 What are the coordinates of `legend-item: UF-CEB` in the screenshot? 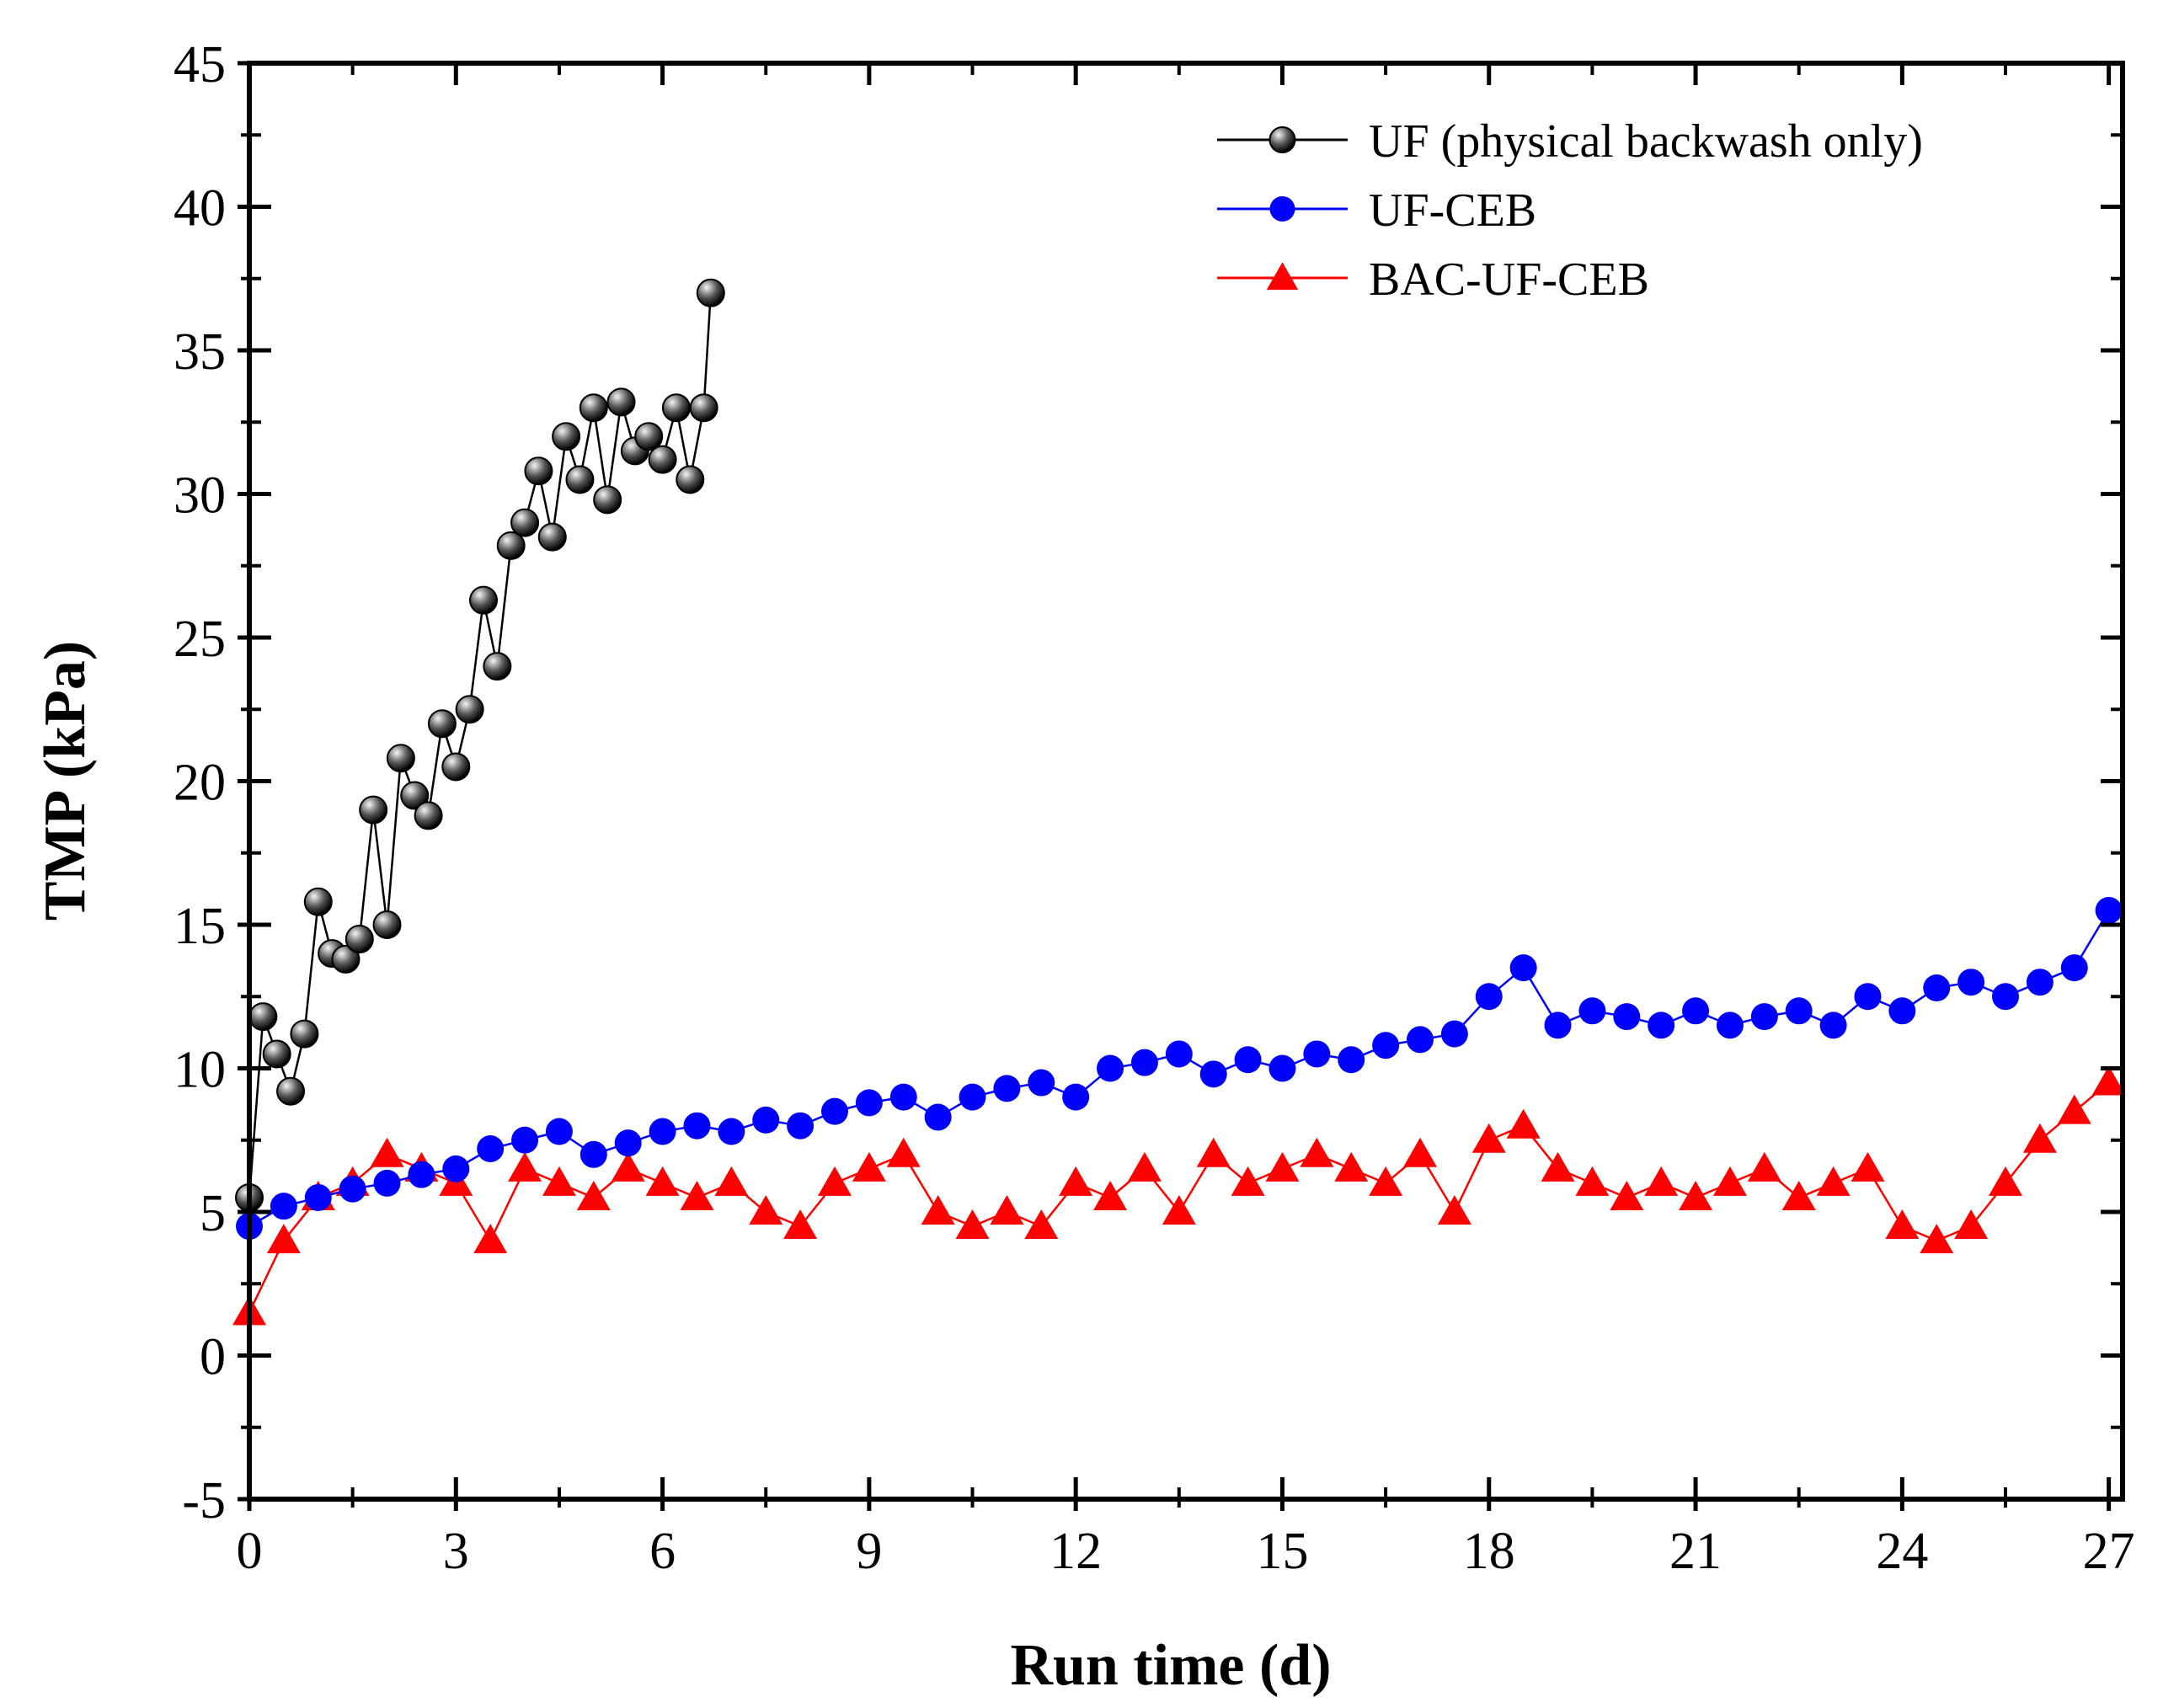 It's located at (1376, 210).